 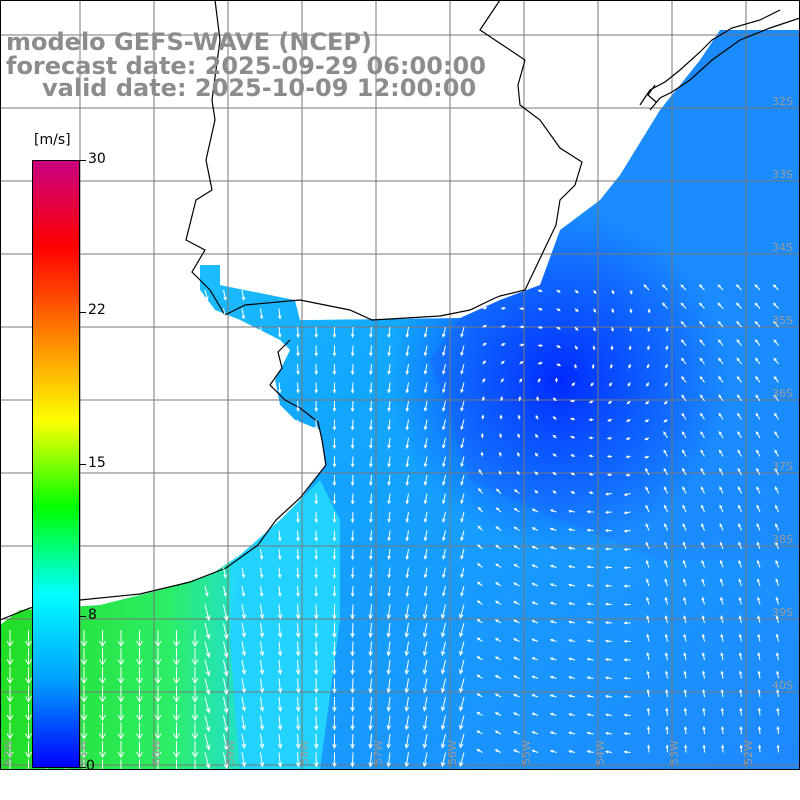 What do you see at coordinates (782, 320) in the screenshot?
I see `lat-label: 35S` at bounding box center [782, 320].